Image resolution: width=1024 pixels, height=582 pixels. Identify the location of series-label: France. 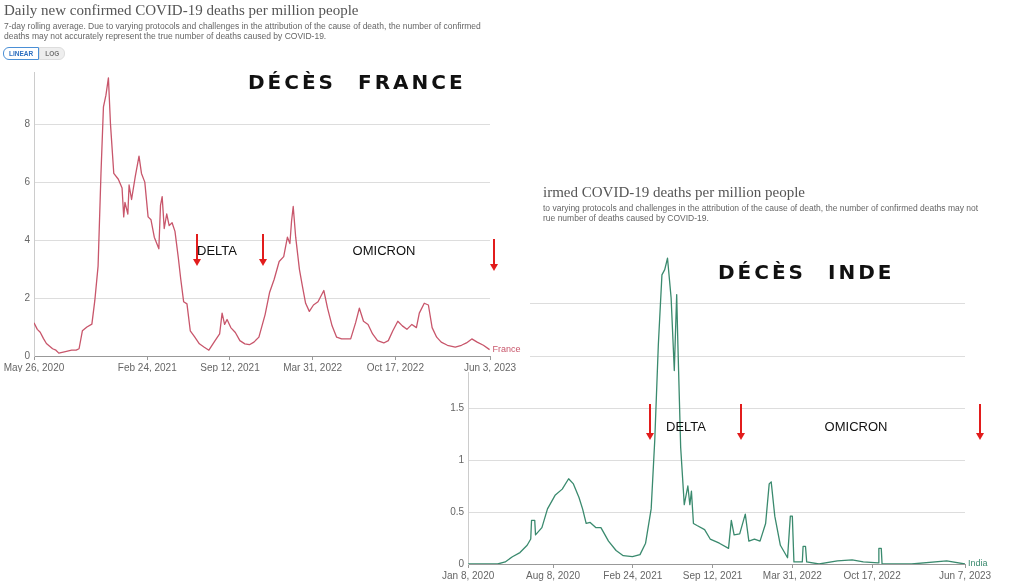
(506, 349).